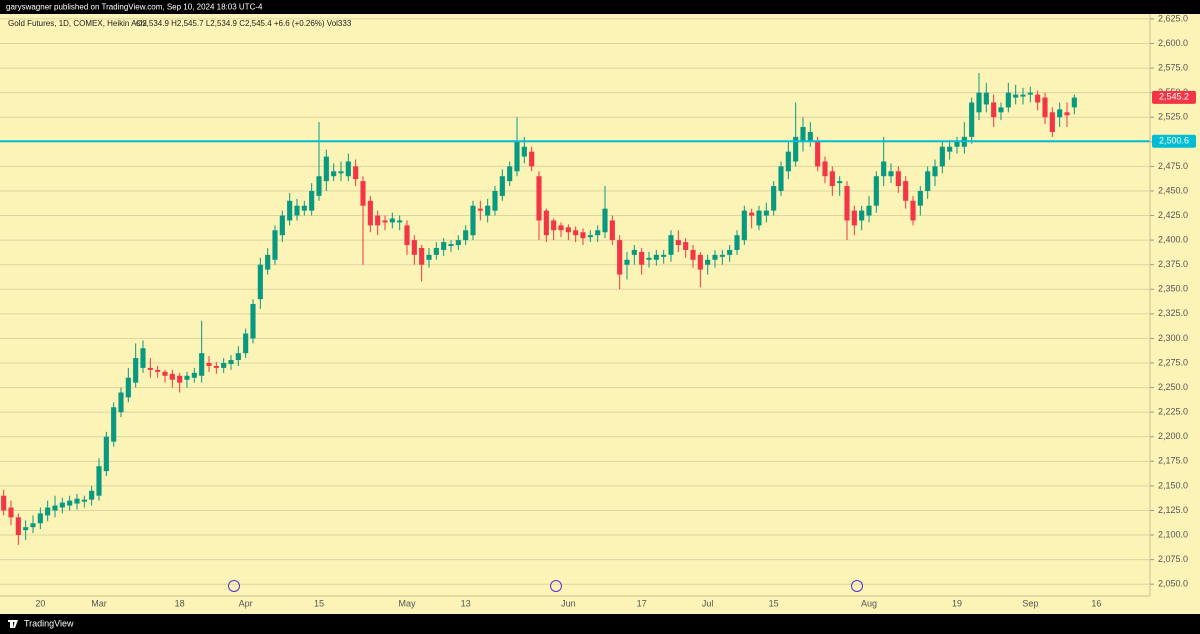 The height and width of the screenshot is (634, 1200). What do you see at coordinates (957, 603) in the screenshot?
I see `x-tick-label: 19` at bounding box center [957, 603].